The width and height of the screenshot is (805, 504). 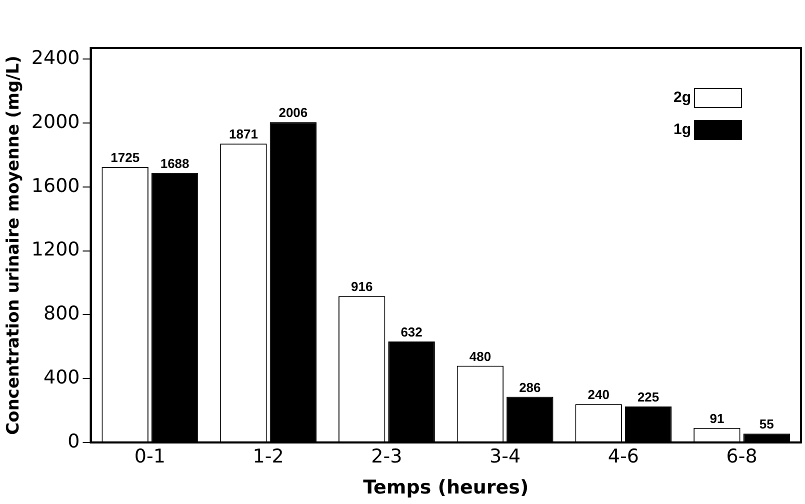 I want to click on data-label: 632, so click(x=411, y=332).